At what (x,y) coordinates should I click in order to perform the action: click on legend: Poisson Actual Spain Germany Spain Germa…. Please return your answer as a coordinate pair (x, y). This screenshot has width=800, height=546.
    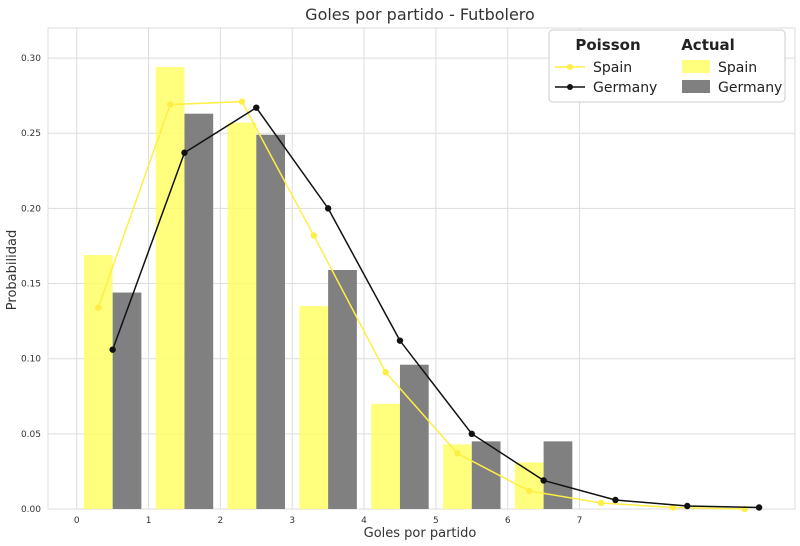
    Looking at the image, I should click on (667, 66).